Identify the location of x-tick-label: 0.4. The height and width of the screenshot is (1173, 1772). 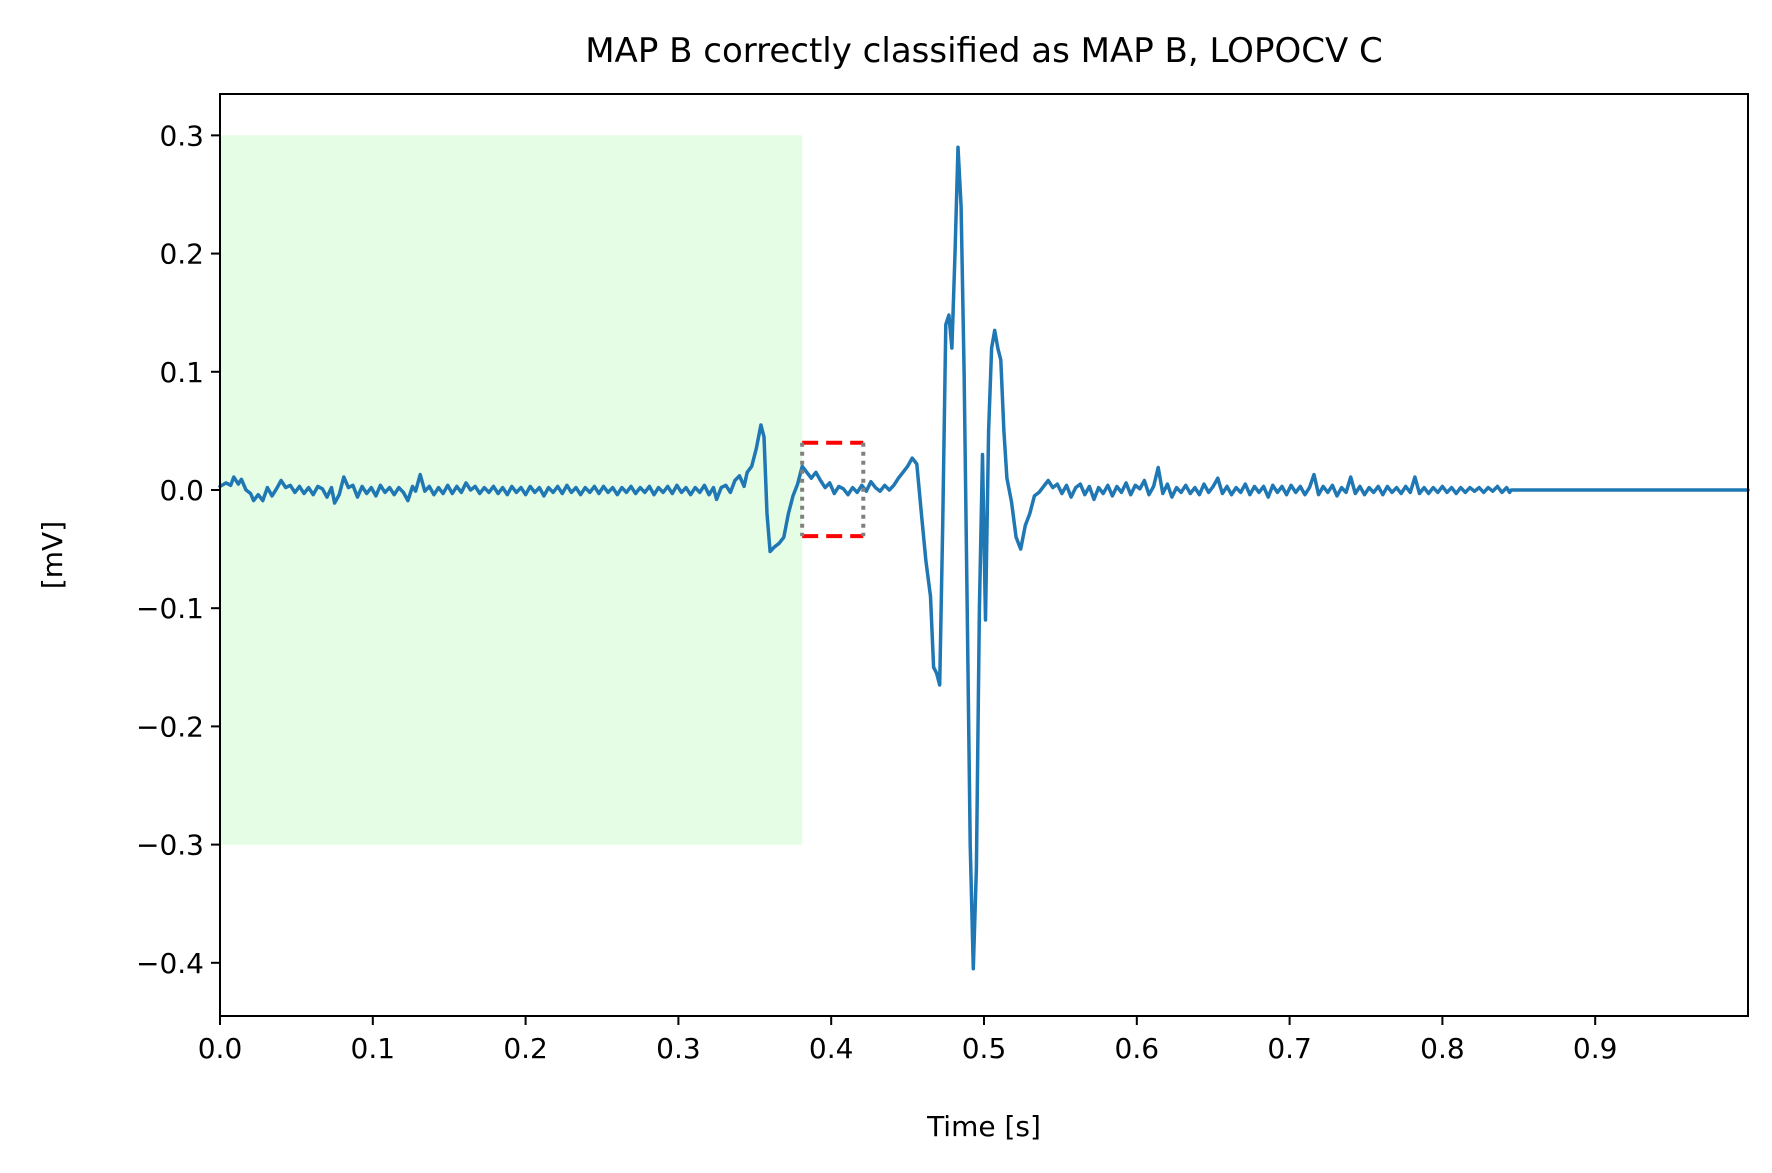
(831, 1048).